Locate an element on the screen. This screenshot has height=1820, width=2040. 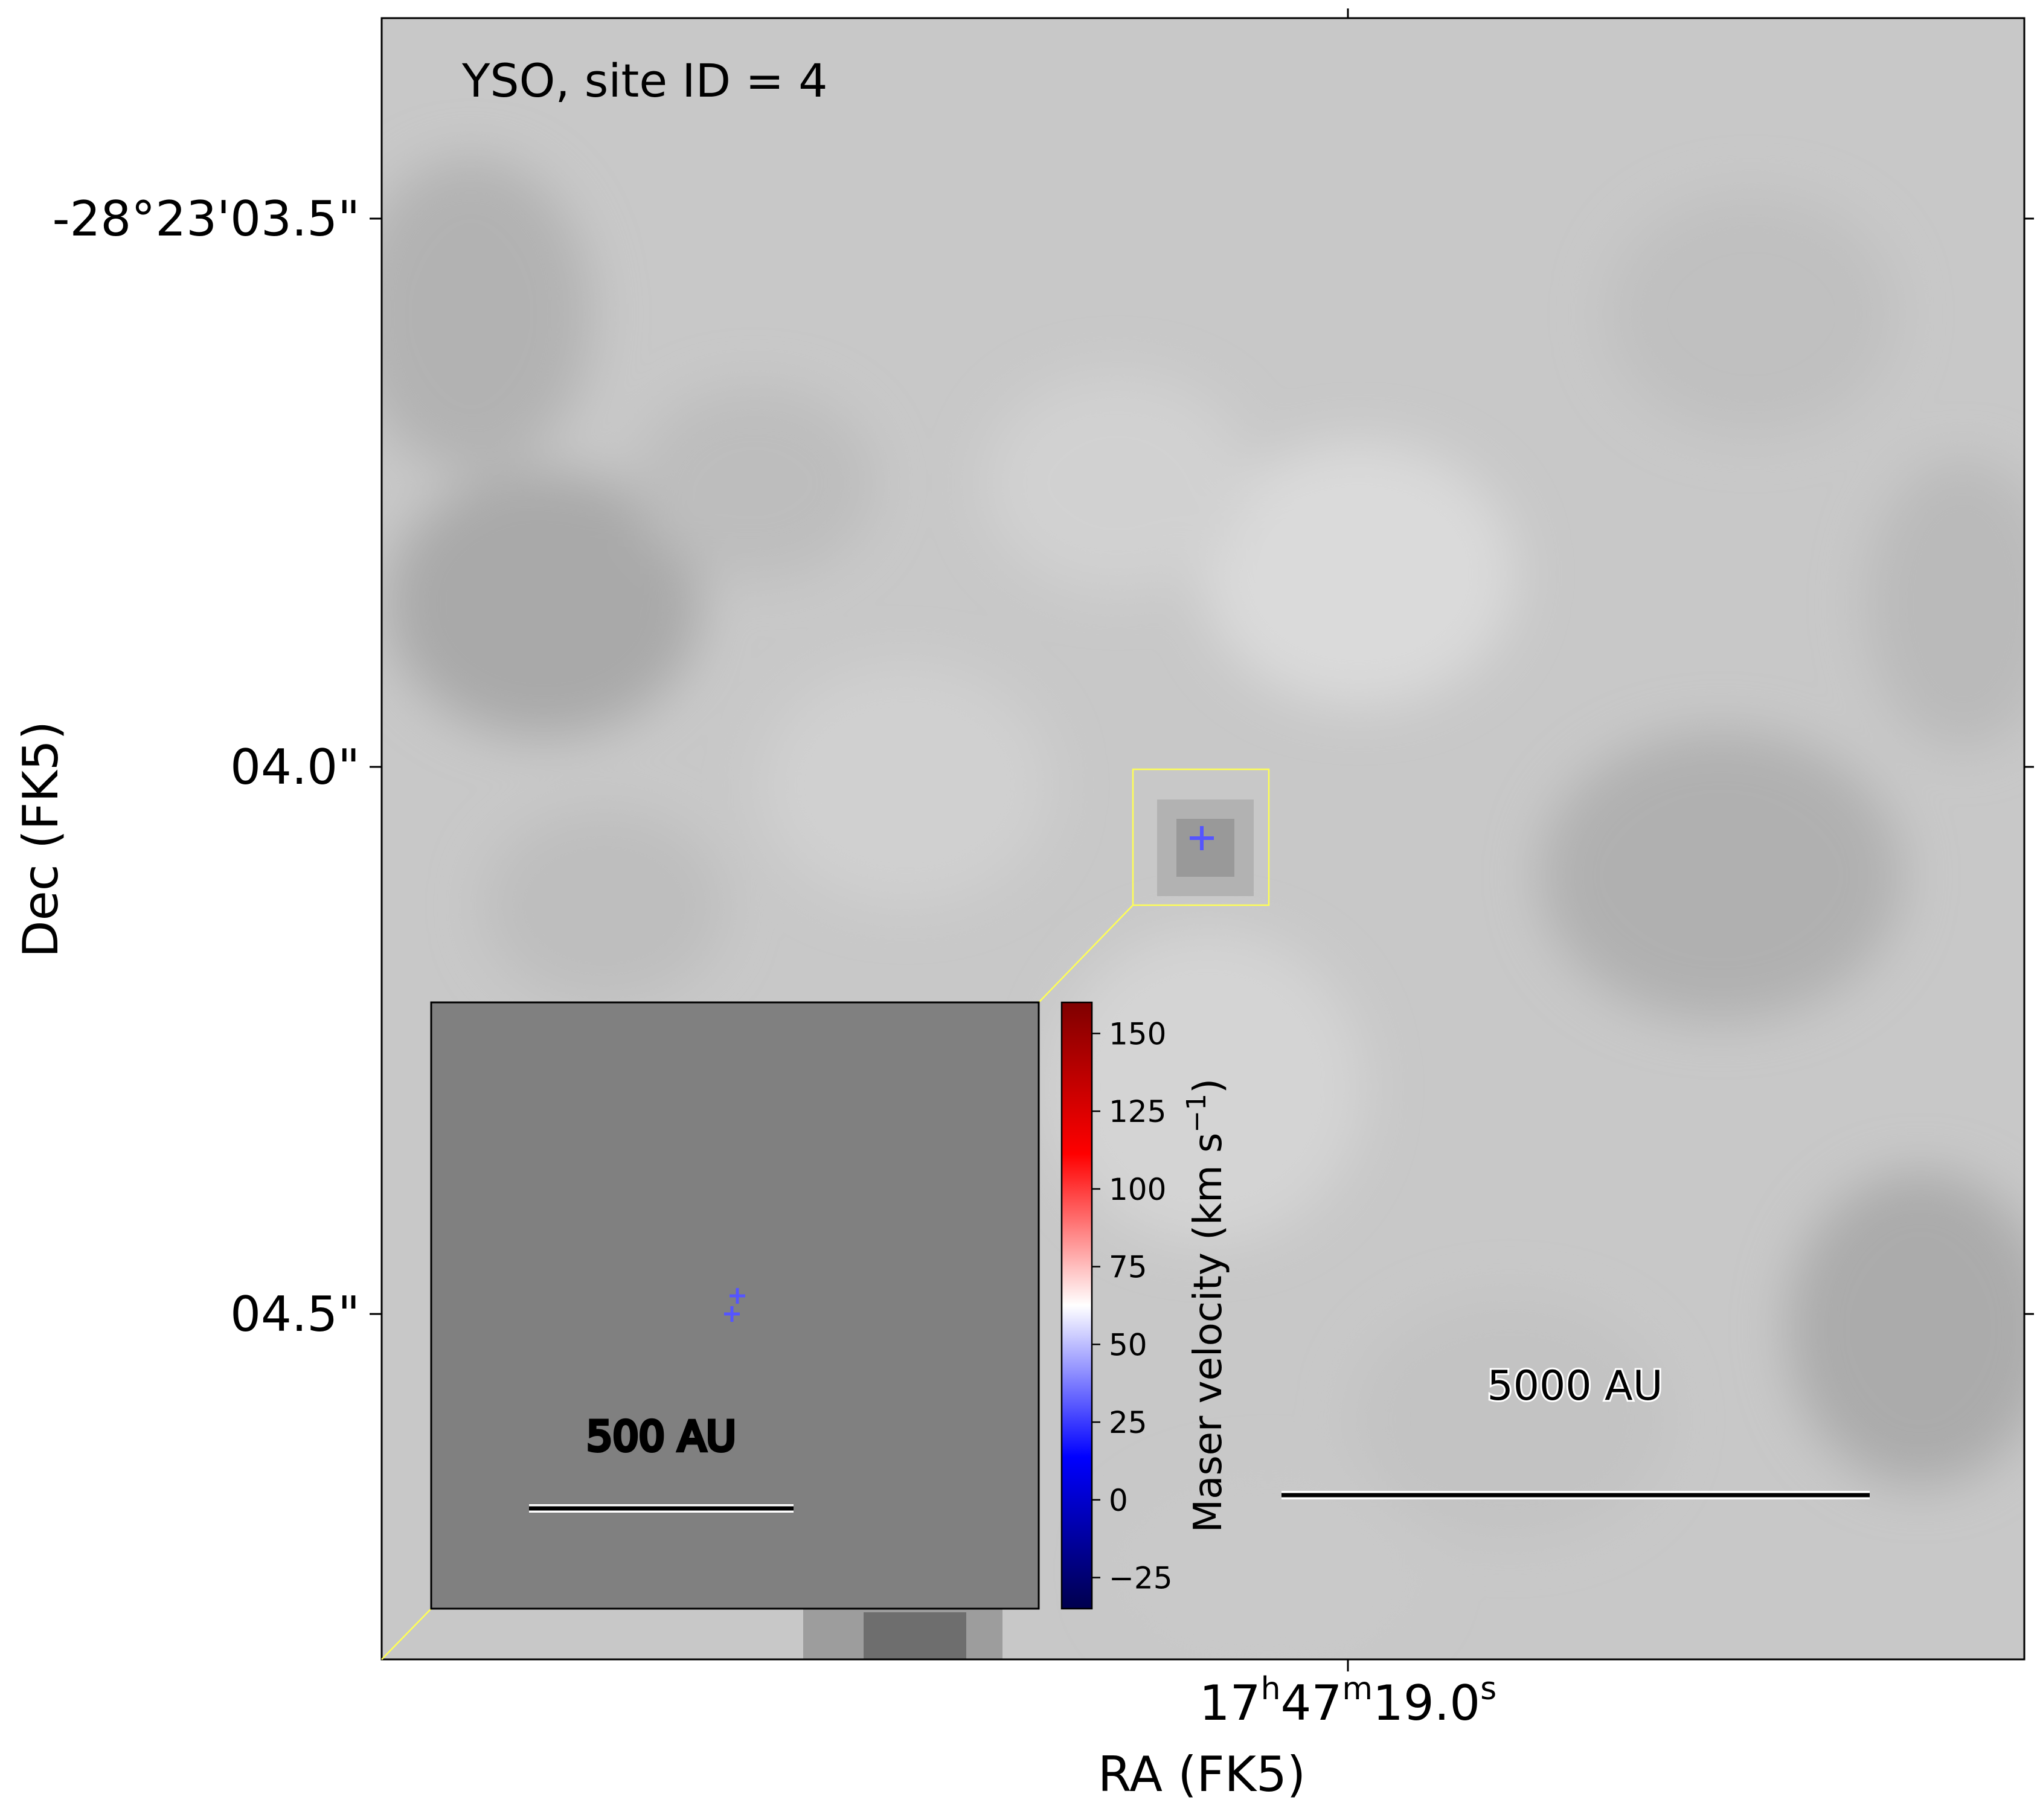
colorbar-ticks: 150 125 100 75 50 25 0 −25 is located at coordinates (1132, 1306).